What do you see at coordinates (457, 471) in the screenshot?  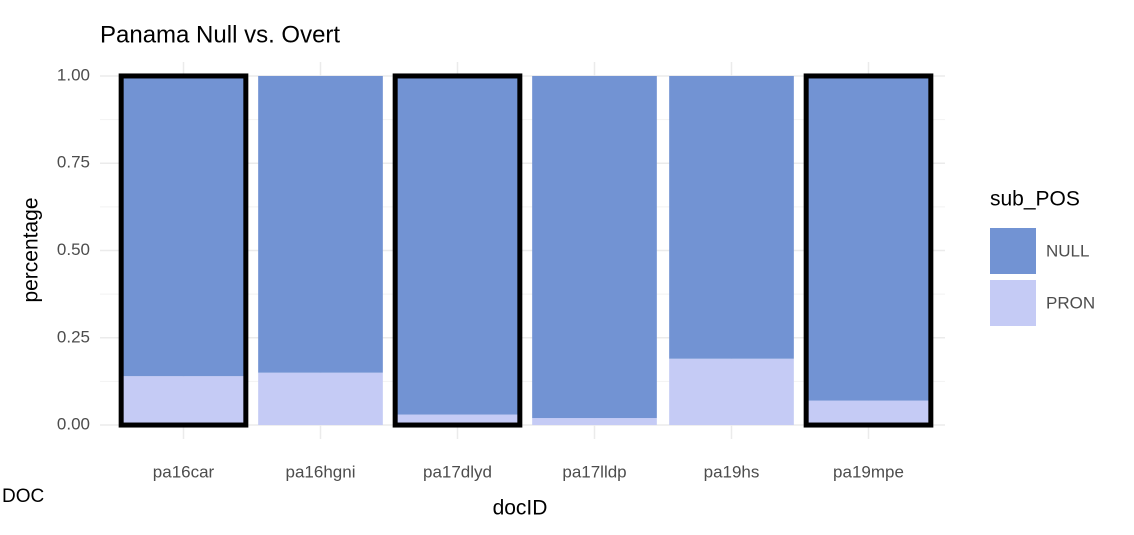 I see `x-tick-label: pa17dlyd` at bounding box center [457, 471].